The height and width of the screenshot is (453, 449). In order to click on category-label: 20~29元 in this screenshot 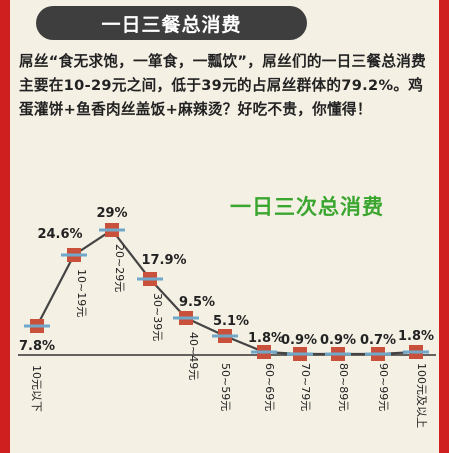, I will do `click(119, 268)`.